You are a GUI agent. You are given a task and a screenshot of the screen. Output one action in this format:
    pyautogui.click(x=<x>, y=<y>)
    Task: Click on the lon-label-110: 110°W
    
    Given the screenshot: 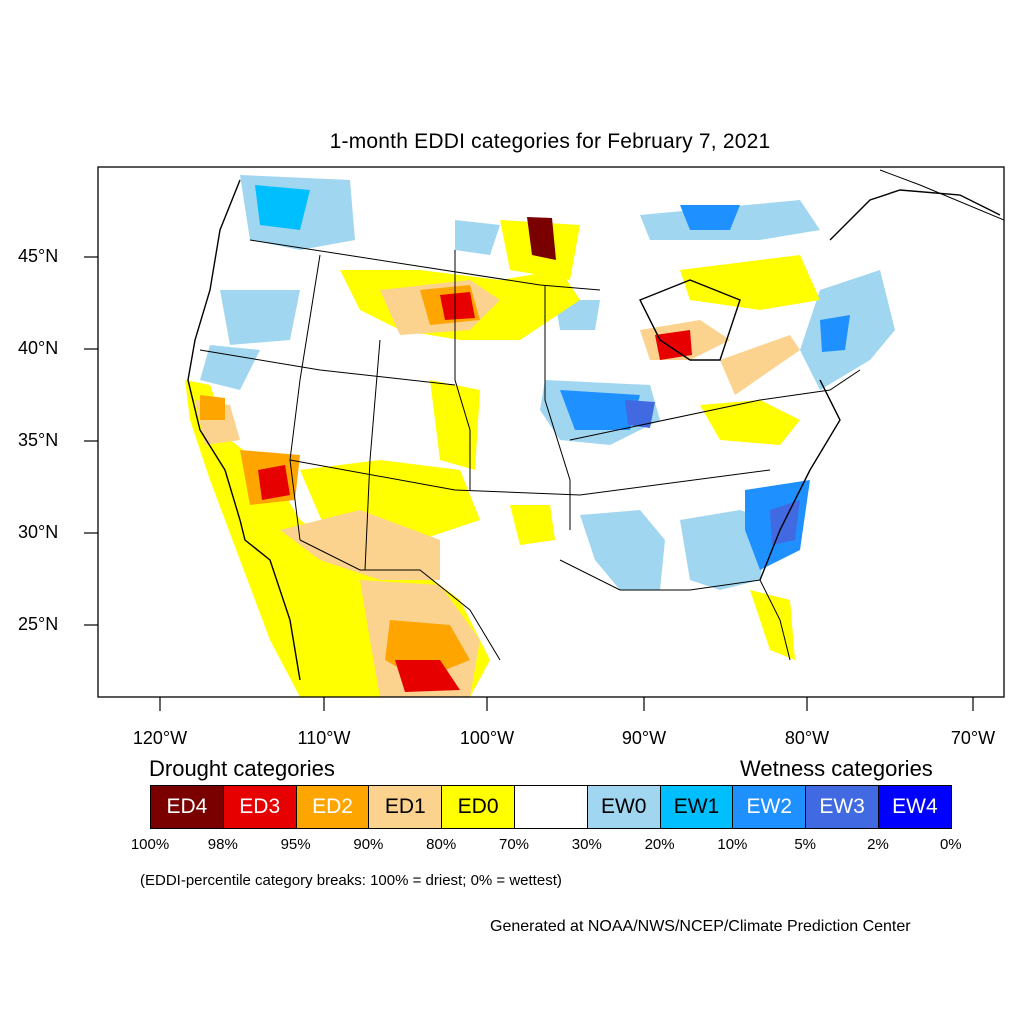 What is the action you would take?
    pyautogui.click(x=324, y=738)
    